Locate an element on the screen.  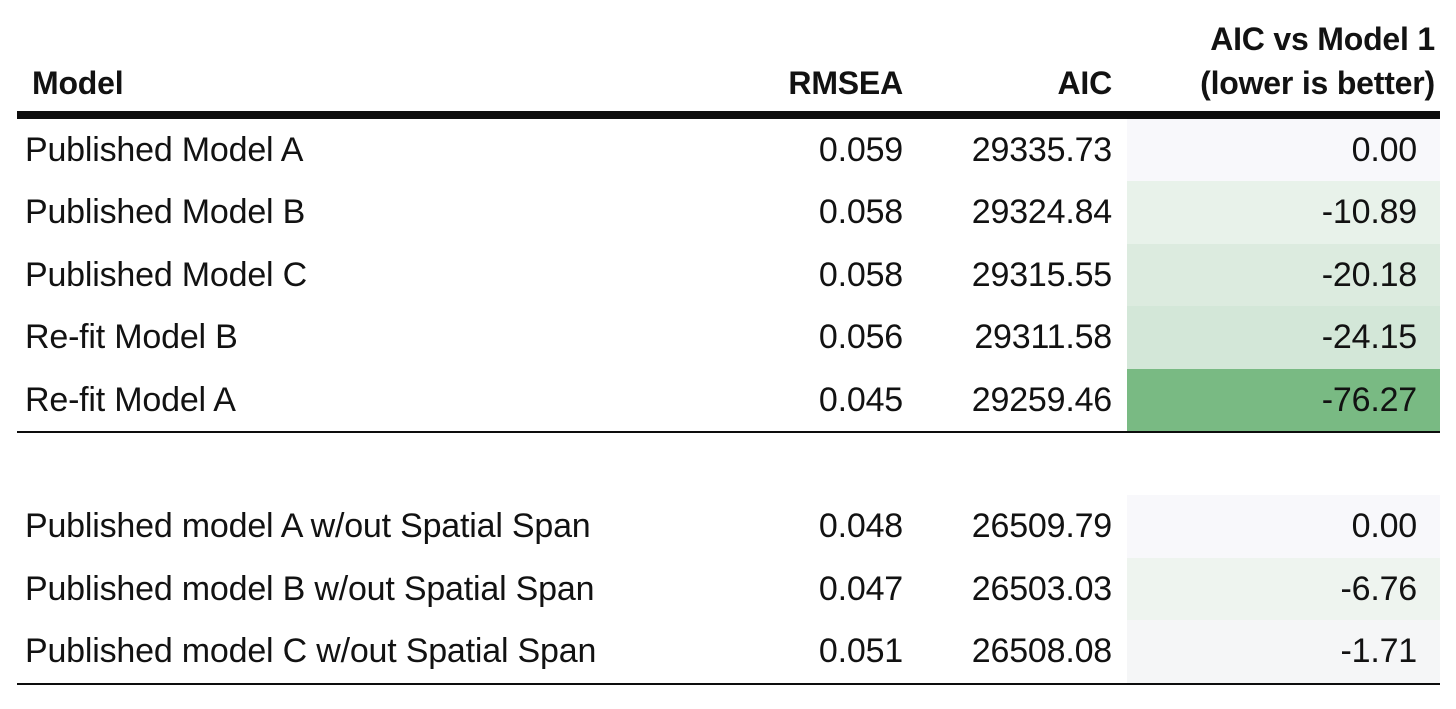
aic-delta-cell: -20.18 is located at coordinates (1283, 275).